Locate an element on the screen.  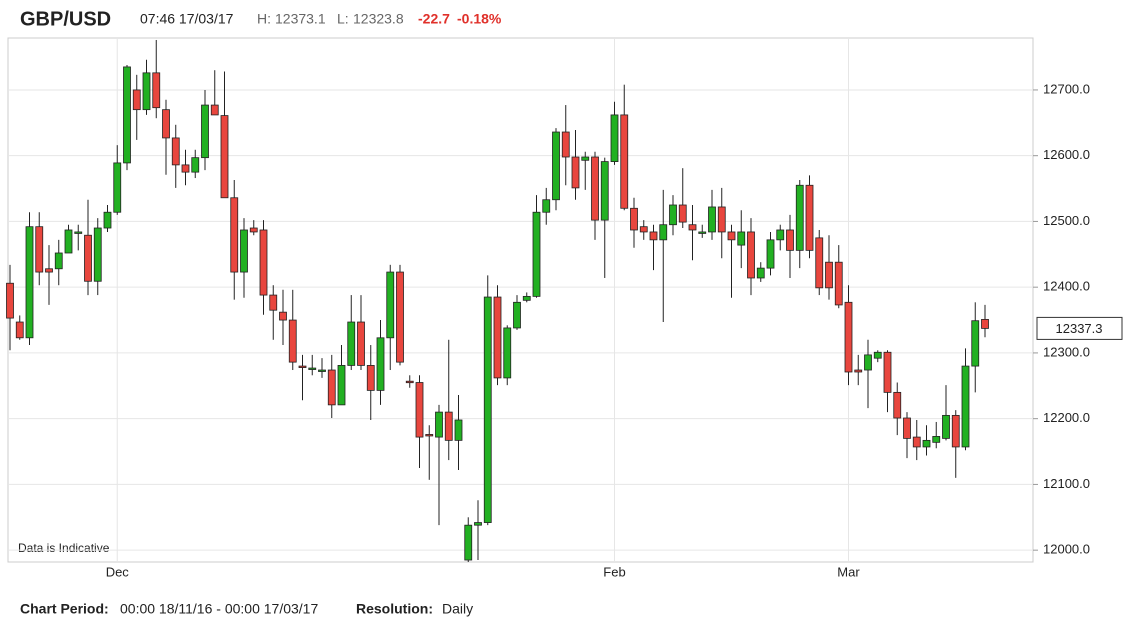
last-price: 12337.3 is located at coordinates (1079, 328).